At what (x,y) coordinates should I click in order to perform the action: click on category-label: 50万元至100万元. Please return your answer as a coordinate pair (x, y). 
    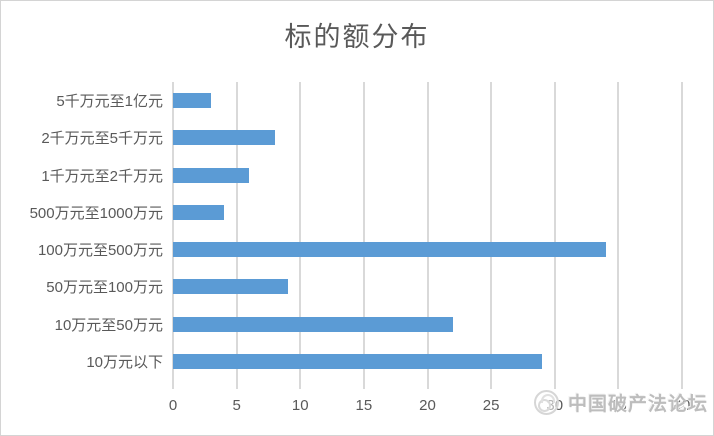
    Looking at the image, I should click on (104, 288).